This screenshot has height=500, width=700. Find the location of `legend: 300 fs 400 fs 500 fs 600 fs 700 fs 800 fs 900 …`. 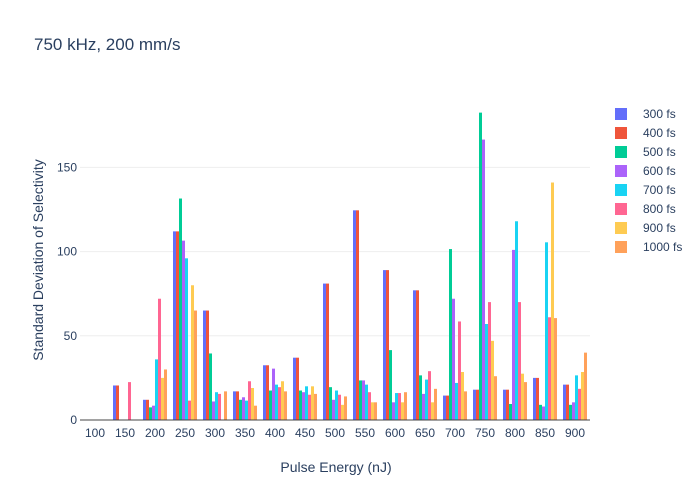

legend: 300 fs 400 fs 500 fs 600 fs 700 fs 800 fs 900 … is located at coordinates (648, 180).